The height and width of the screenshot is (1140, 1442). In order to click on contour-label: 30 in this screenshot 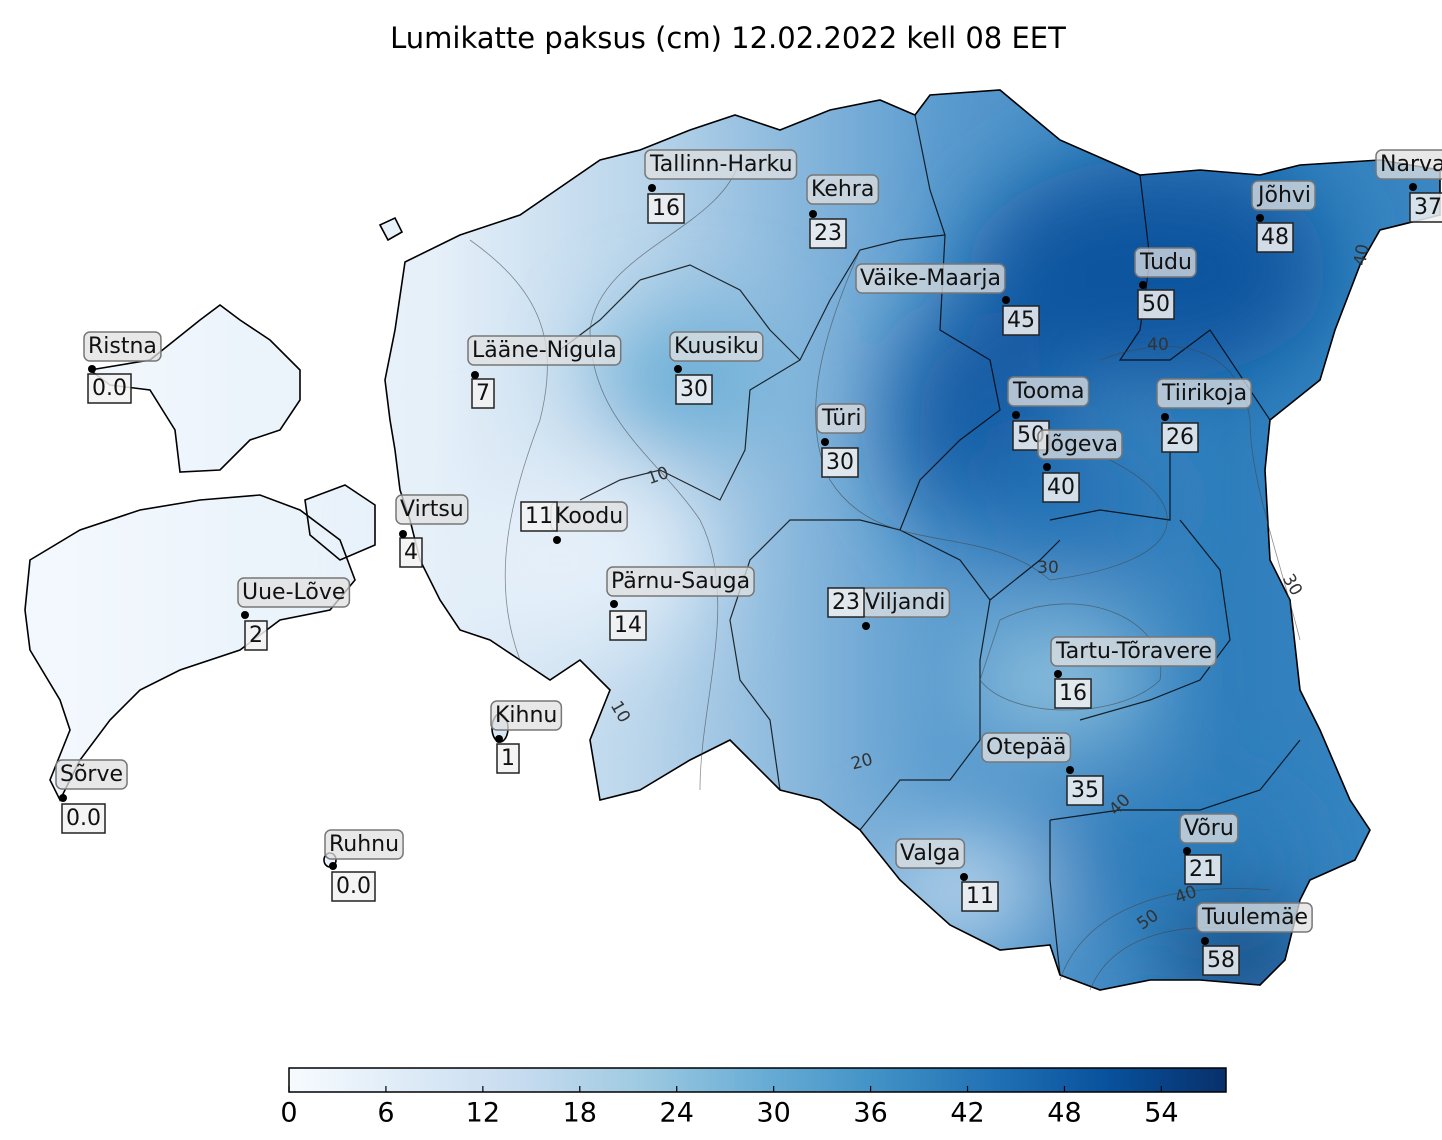, I will do `click(1048, 568)`.